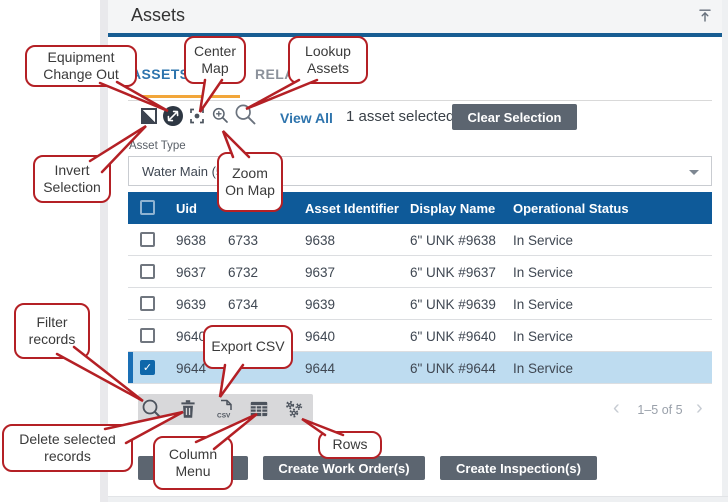 The image size is (728, 502). I want to click on export-csv-icon: CSV, so click(224, 409).